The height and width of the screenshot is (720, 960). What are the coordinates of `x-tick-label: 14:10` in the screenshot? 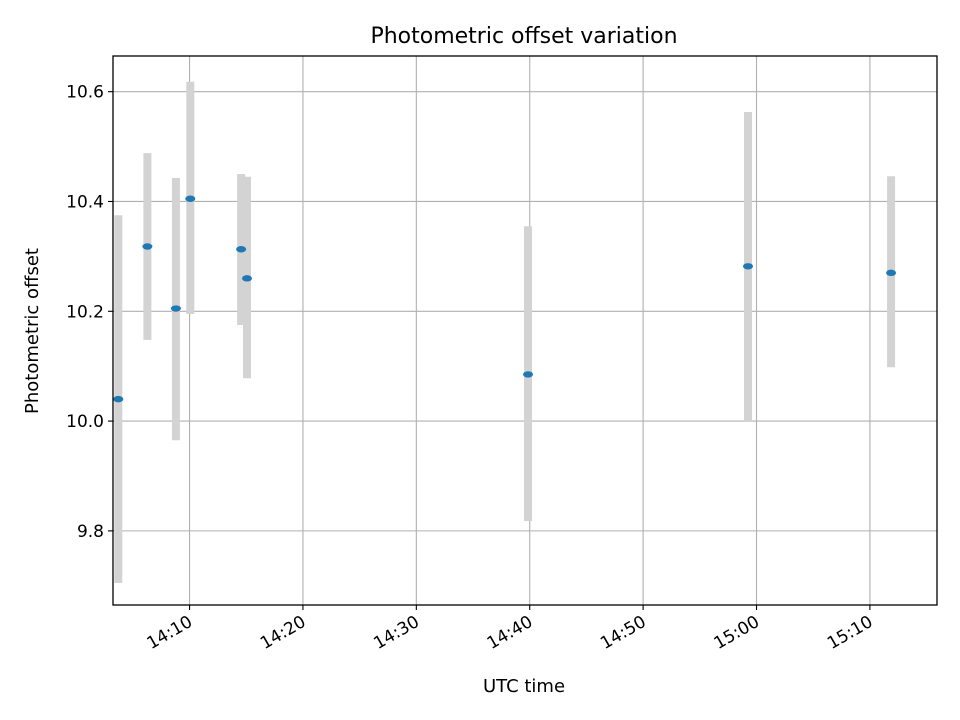 It's located at (170, 633).